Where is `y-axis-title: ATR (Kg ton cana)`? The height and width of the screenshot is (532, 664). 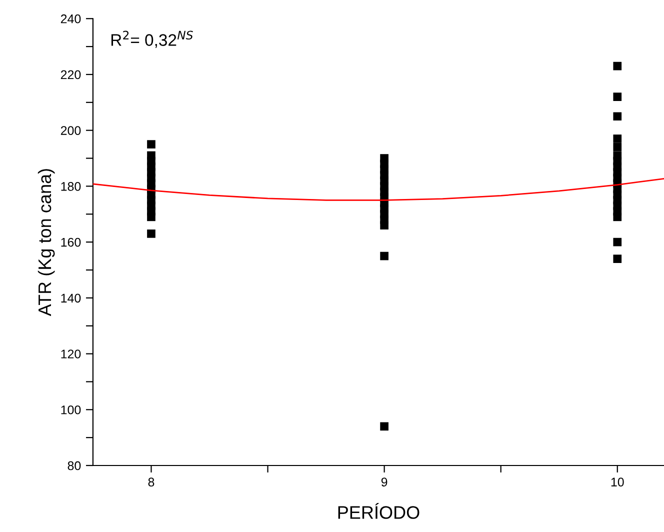
y-axis-title: ATR (Kg ton cana) is located at coordinates (46, 242).